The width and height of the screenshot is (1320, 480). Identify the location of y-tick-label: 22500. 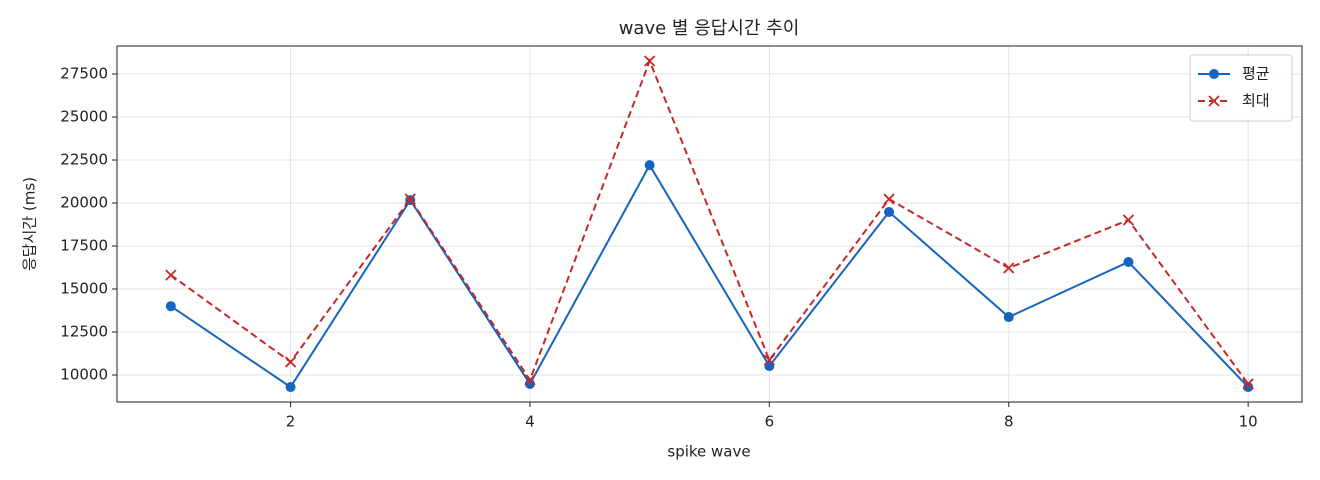
(84, 160).